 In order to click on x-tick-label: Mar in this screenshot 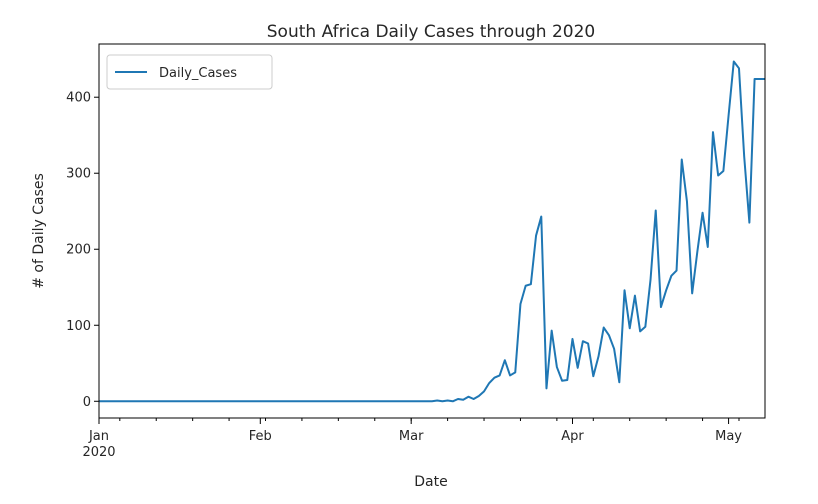, I will do `click(411, 436)`.